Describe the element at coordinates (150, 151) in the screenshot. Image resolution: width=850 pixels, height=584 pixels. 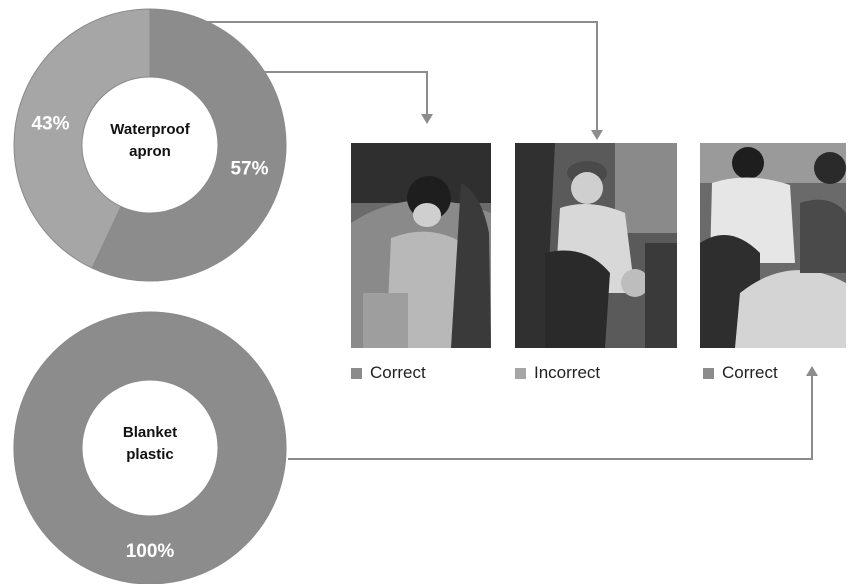
I see `center-label-line2: apron` at that location.